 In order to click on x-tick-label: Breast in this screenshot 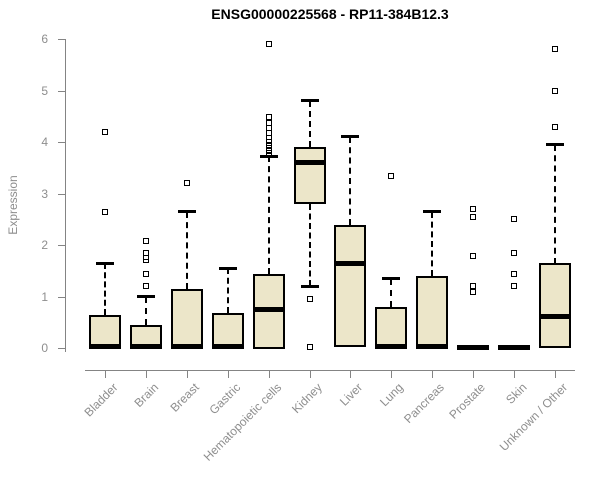, I will do `click(185, 397)`.